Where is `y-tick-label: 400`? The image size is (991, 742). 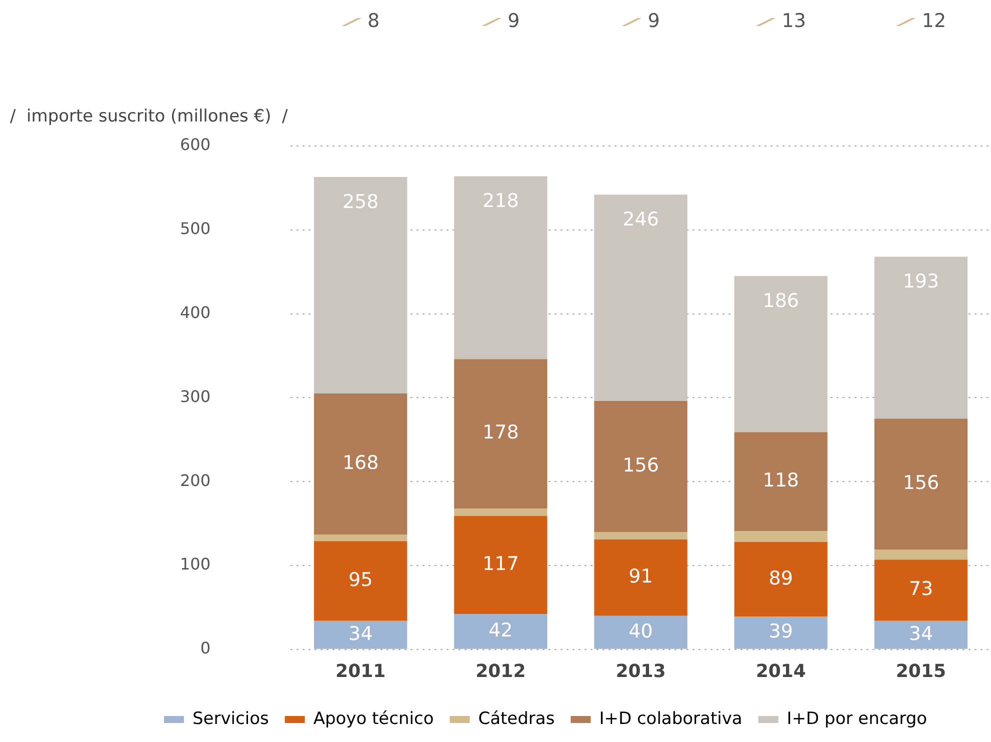 y-tick-label: 400 is located at coordinates (195, 312).